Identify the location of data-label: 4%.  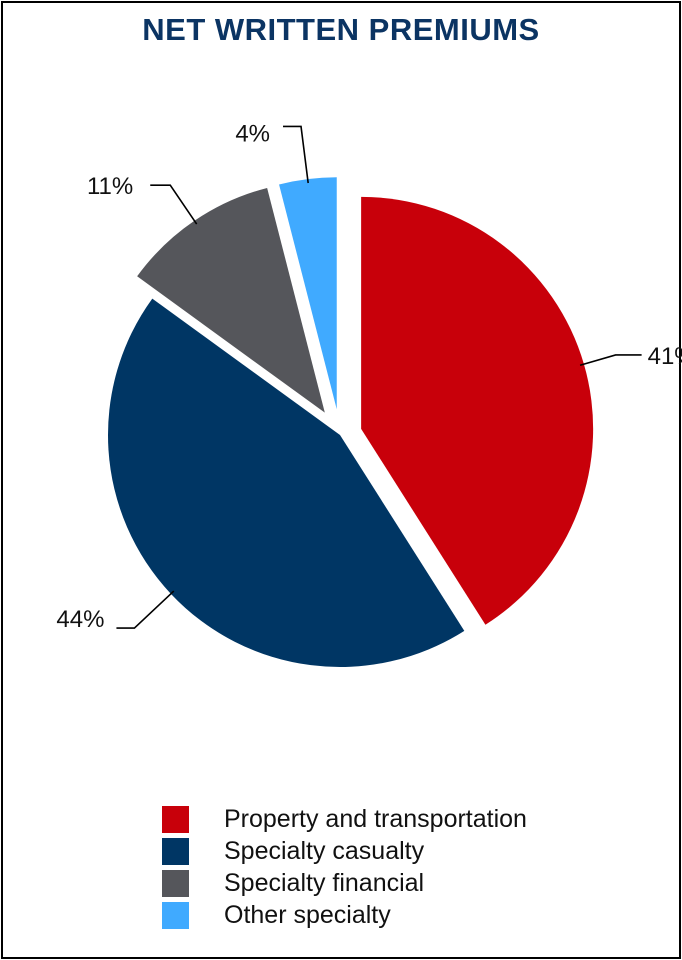
(252, 133).